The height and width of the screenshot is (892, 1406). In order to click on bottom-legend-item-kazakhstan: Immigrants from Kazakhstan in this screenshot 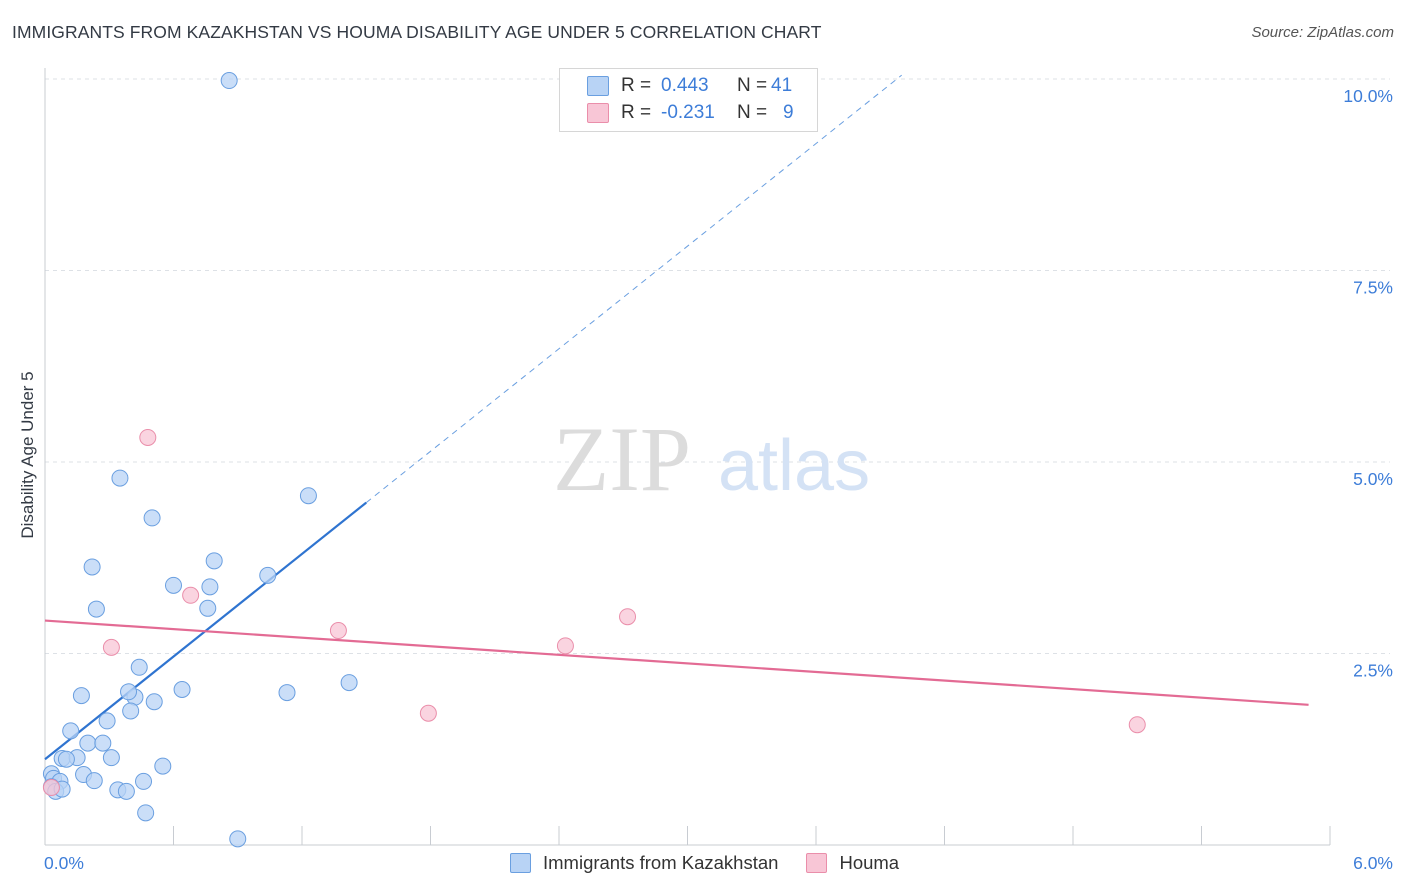, I will do `click(644, 863)`.